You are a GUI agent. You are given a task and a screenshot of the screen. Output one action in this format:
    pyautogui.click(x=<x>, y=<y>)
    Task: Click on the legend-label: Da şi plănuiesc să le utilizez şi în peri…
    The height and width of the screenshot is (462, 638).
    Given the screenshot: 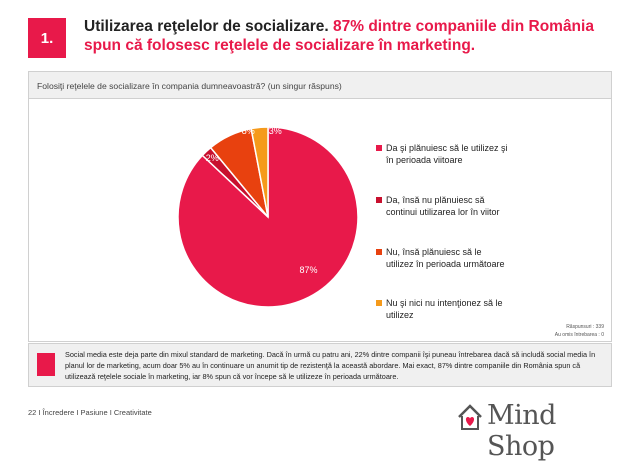 What is the action you would take?
    pyautogui.click(x=447, y=154)
    